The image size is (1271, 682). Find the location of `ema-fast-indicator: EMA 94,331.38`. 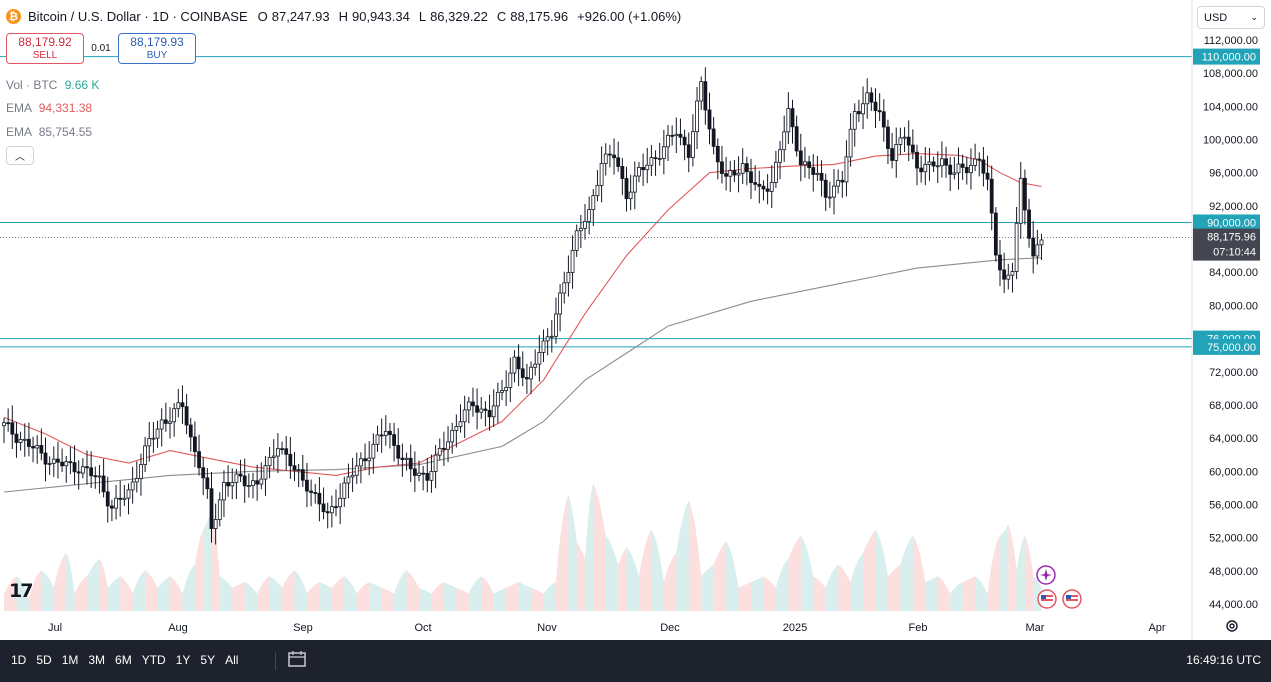

ema-fast-indicator: EMA 94,331.38 is located at coordinates (49, 108).